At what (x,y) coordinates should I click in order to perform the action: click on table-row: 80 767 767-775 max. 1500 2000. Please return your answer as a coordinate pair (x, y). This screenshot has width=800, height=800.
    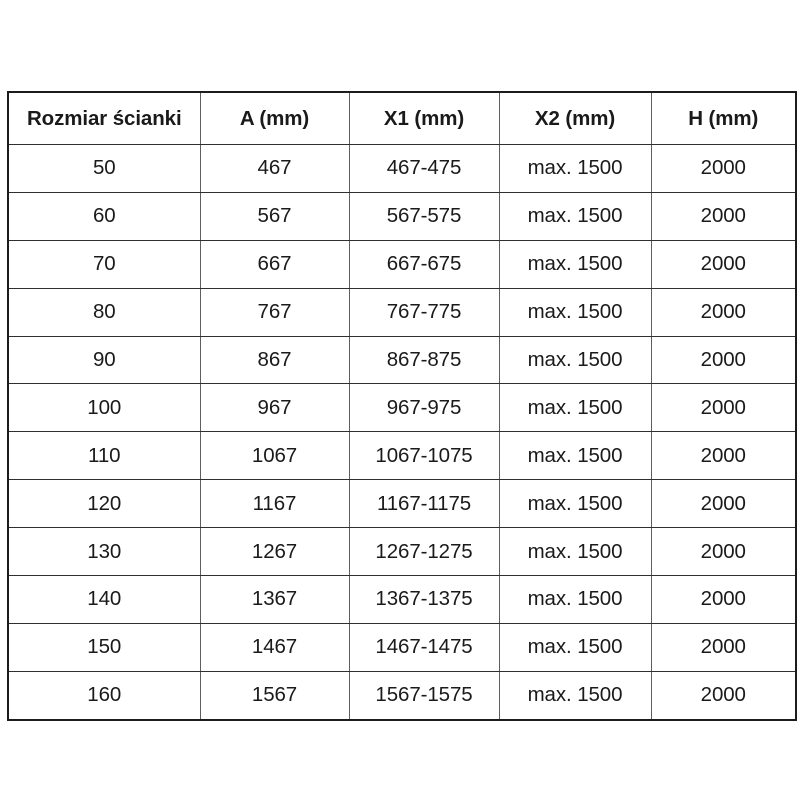
    Looking at the image, I should click on (402, 312).